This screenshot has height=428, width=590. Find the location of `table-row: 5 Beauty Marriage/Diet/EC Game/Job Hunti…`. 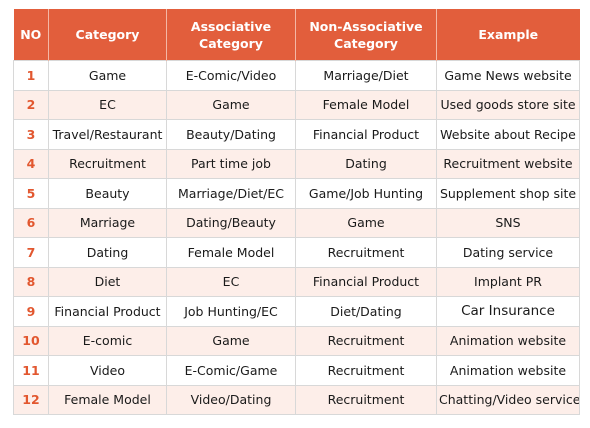

table-row: 5 Beauty Marriage/Diet/EC Game/Job Hunti… is located at coordinates (296, 193).